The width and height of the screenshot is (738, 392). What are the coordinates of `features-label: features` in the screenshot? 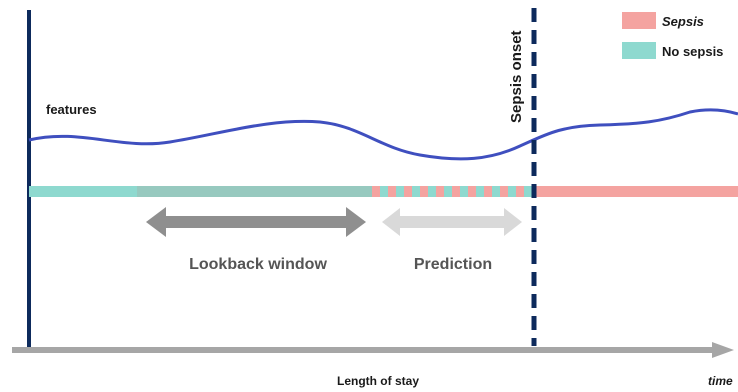 It's located at (71, 109).